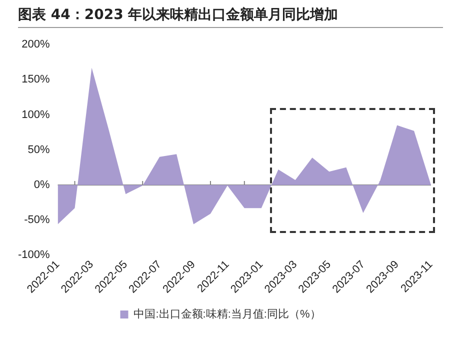 The image size is (461, 342). Describe the element at coordinates (227, 314) in the screenshot. I see `legend-label: 中国:出口金额:味精:当月值:同比（%）` at that location.